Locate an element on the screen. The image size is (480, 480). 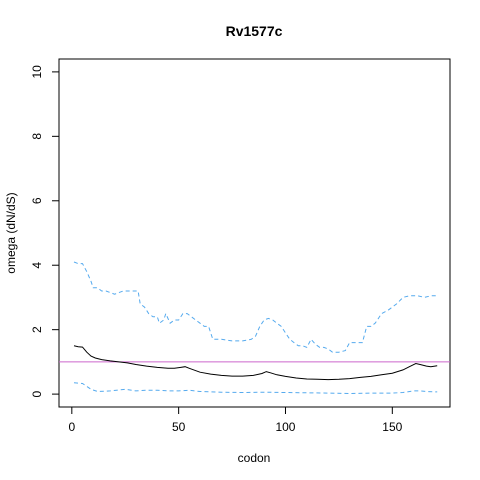
chart-title: Rv1577c is located at coordinates (254, 31).